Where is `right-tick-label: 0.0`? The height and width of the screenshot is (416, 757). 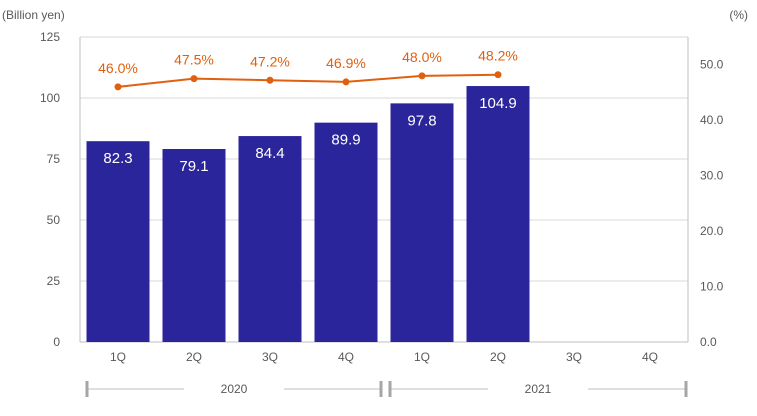
right-tick-label: 0.0 is located at coordinates (708, 342).